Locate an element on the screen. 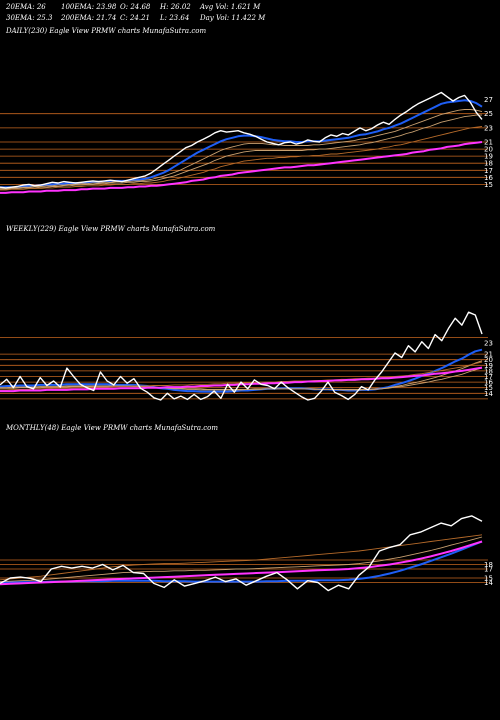 The height and width of the screenshot is (720, 500). open-label: O: 24.68 is located at coordinates (135, 7).